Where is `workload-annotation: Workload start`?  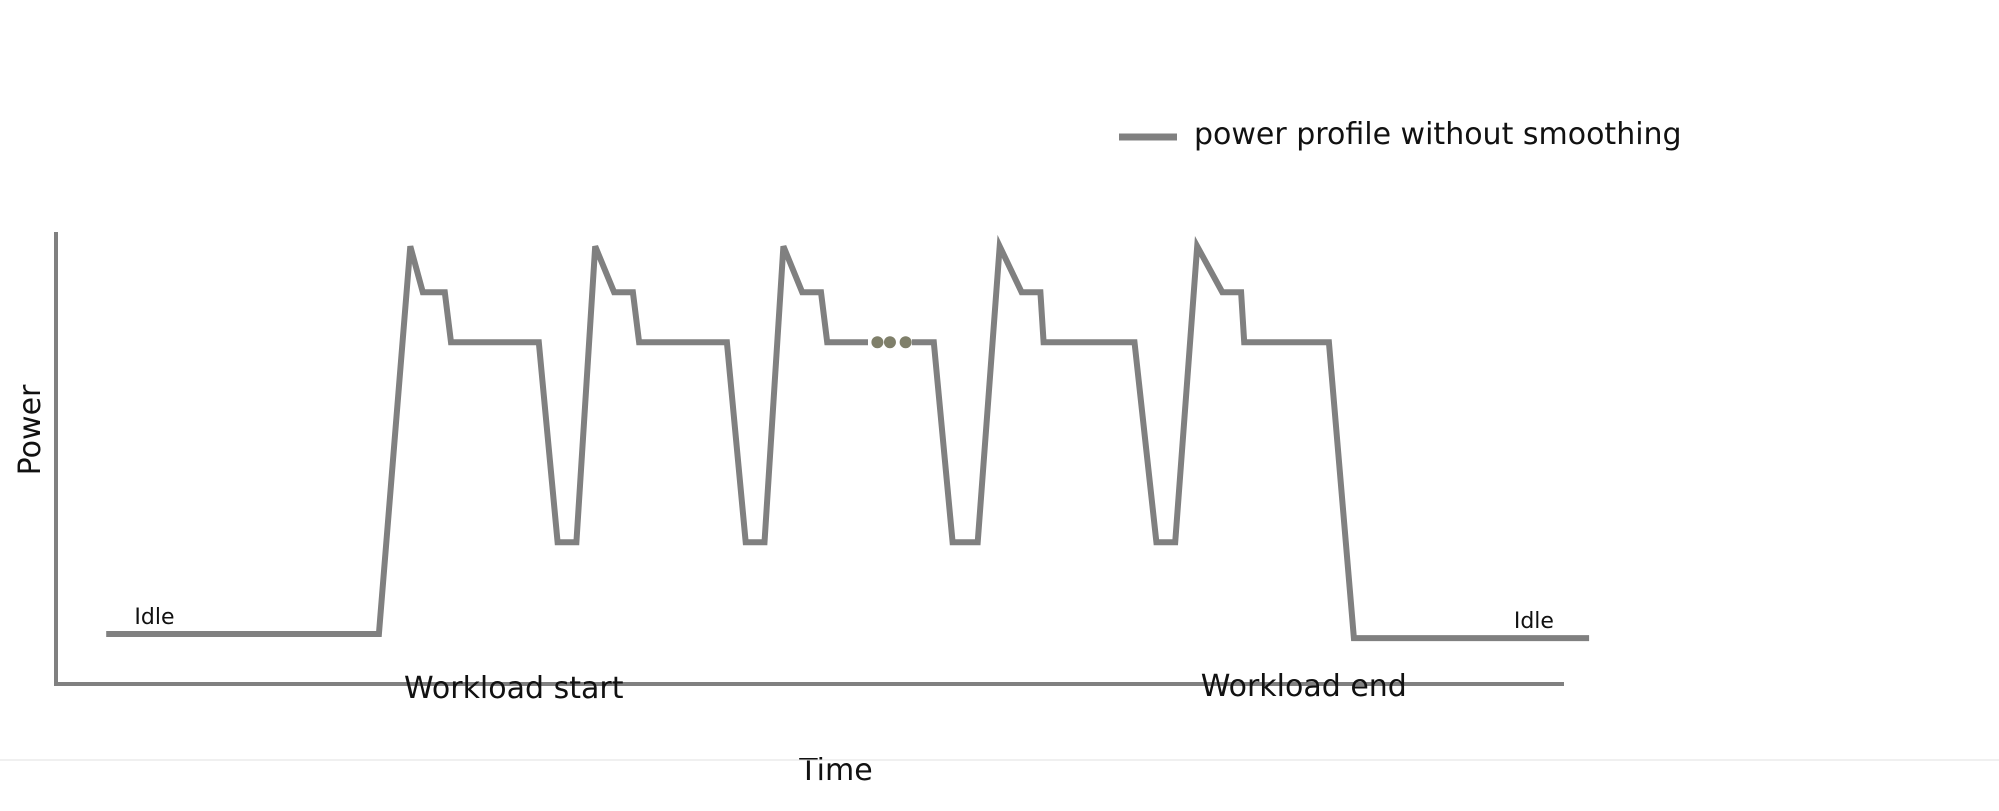 workload-annotation: Workload start is located at coordinates (514, 688).